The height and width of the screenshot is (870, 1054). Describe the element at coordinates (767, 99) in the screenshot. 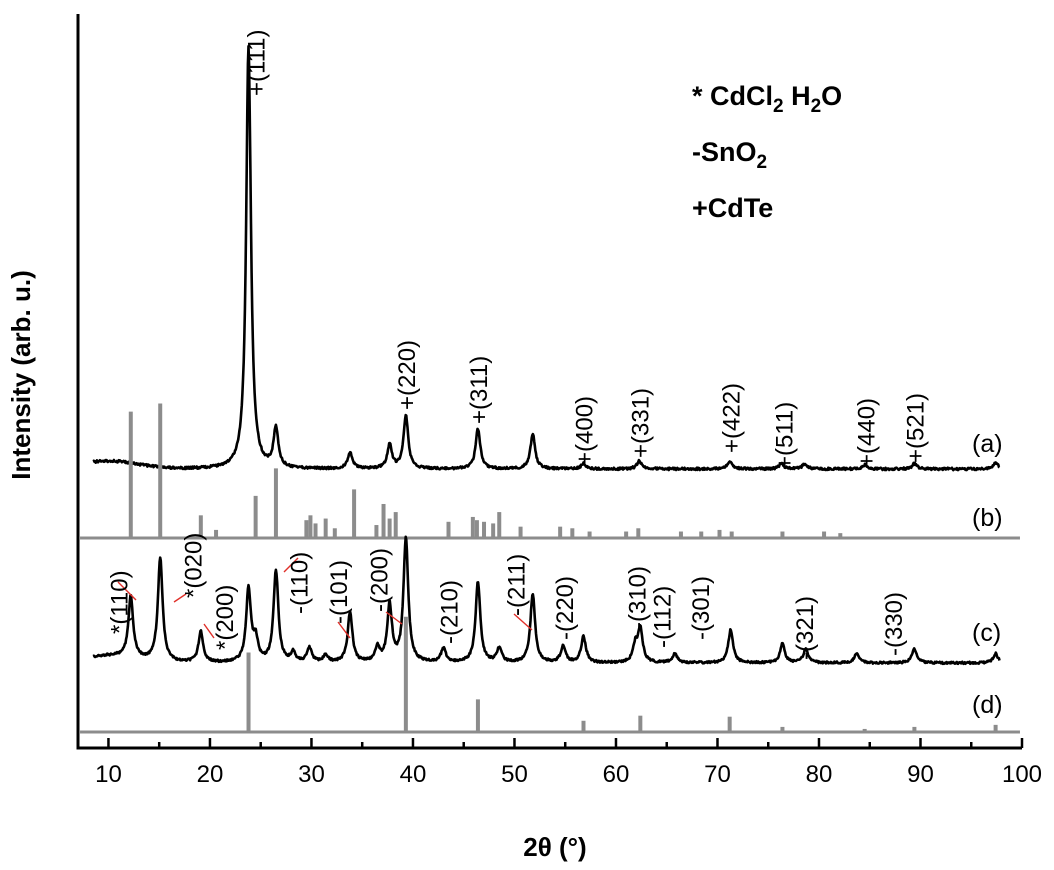

I see `legend-entry: * CdCl2 H2O` at that location.